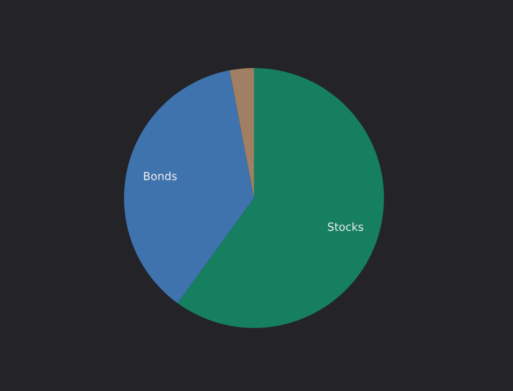 Image resolution: width=513 pixels, height=391 pixels. What do you see at coordinates (346, 226) in the screenshot?
I see `slice-label: Stocks` at bounding box center [346, 226].